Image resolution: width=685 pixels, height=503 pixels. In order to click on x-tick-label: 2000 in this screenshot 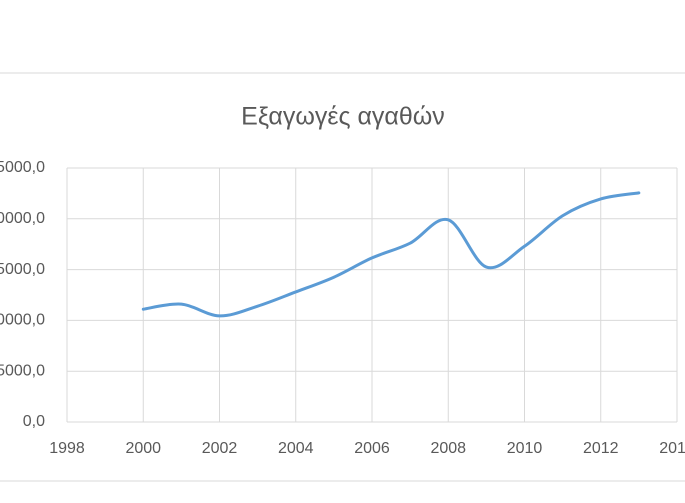, I will do `click(143, 448)`.